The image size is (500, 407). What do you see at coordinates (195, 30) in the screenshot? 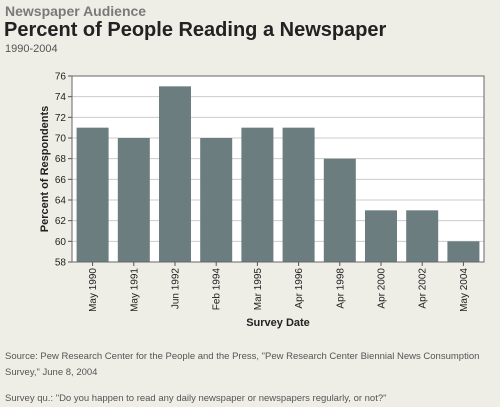
I see `page-title: Percent of People Reading a Newspaper` at bounding box center [195, 30].